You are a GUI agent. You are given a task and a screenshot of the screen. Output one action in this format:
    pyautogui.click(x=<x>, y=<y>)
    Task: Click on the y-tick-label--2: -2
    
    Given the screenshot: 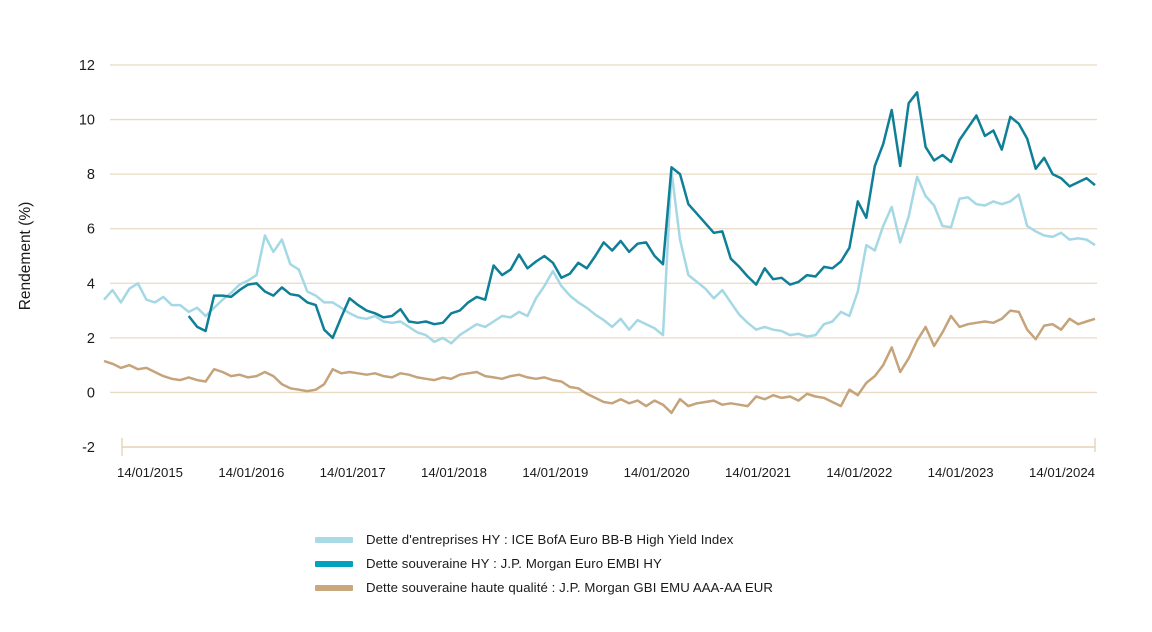 What is the action you would take?
    pyautogui.click(x=88, y=448)
    